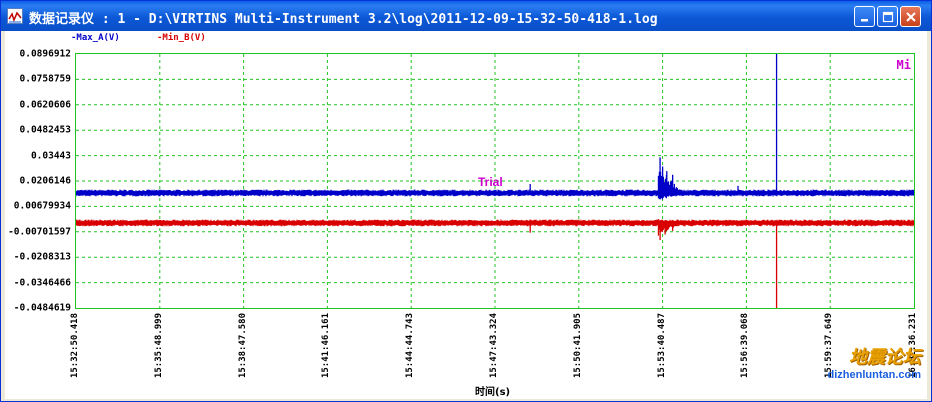  Describe the element at coordinates (490, 182) in the screenshot. I see `trial-annotation: Trial` at that location.